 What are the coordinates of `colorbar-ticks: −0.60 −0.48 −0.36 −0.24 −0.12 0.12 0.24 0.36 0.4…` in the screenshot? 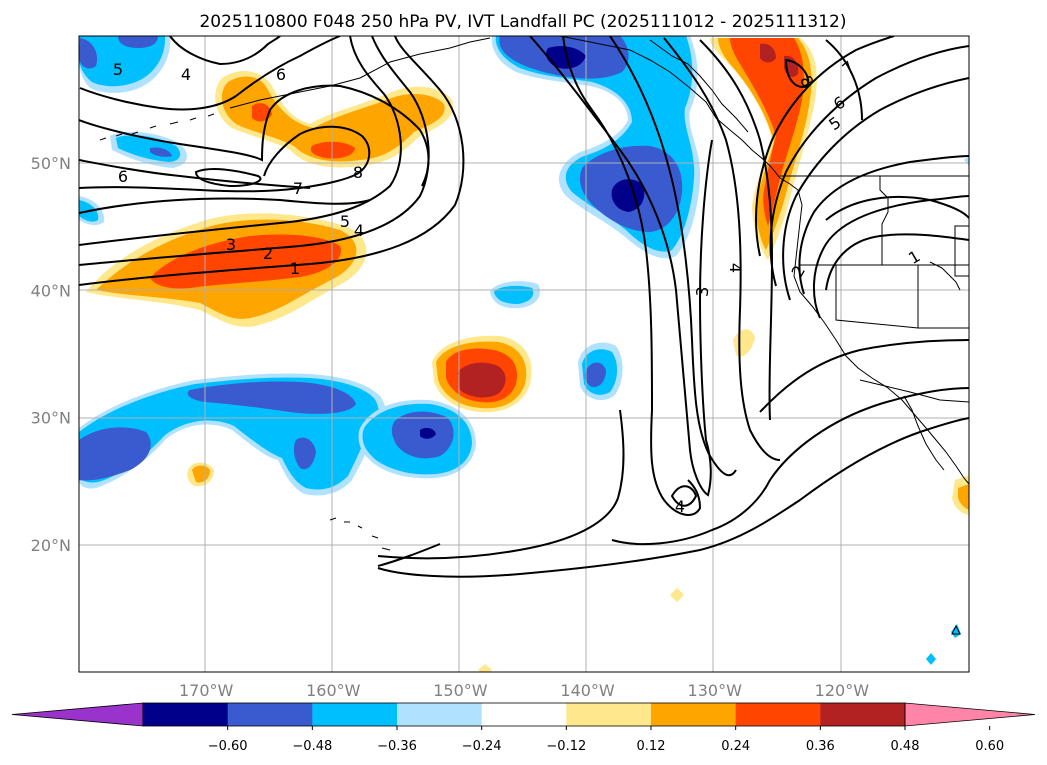 It's located at (606, 740).